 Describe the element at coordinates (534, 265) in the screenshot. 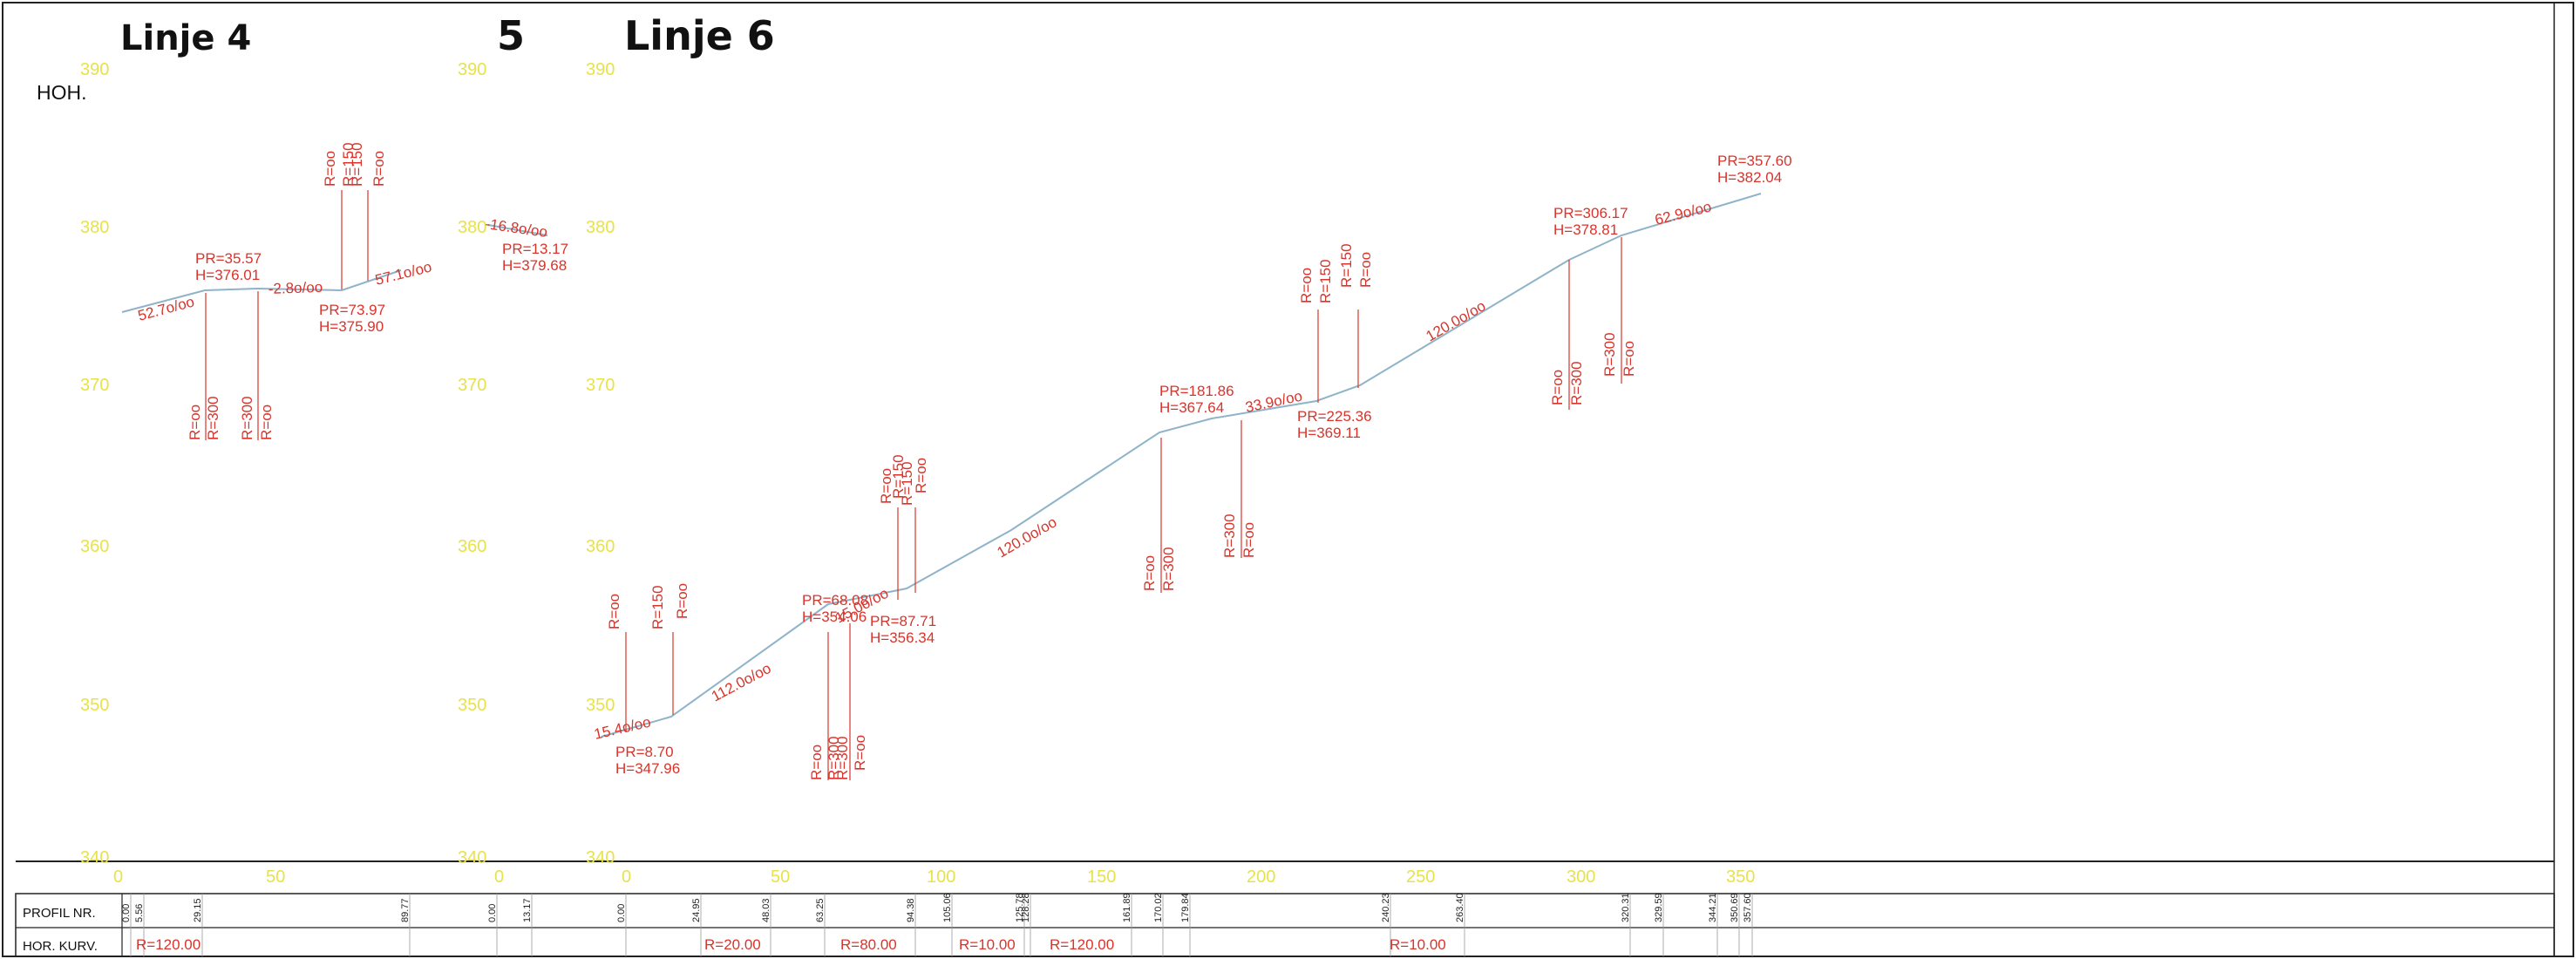

I see `point-h: H=379.68` at that location.